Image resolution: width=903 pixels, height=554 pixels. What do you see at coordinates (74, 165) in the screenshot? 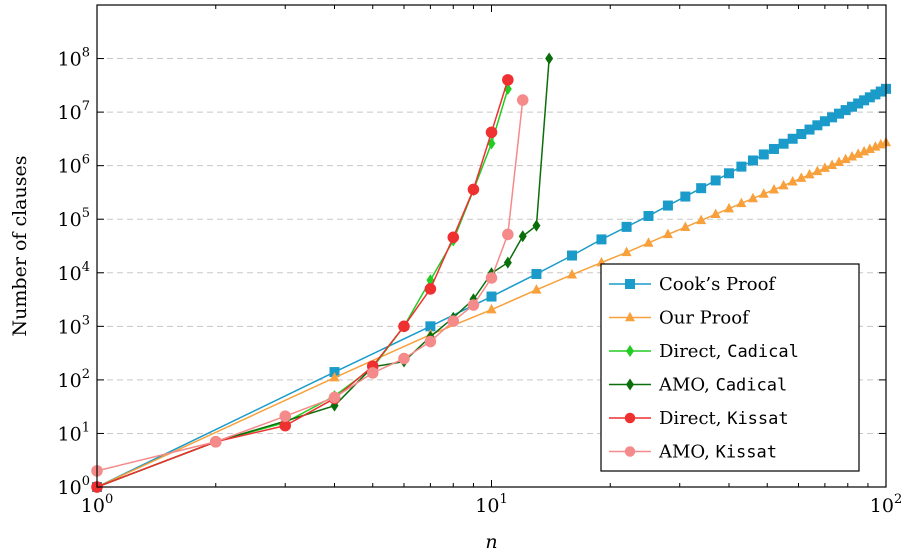
I see `y-tick-label: 10⁶` at bounding box center [74, 165].